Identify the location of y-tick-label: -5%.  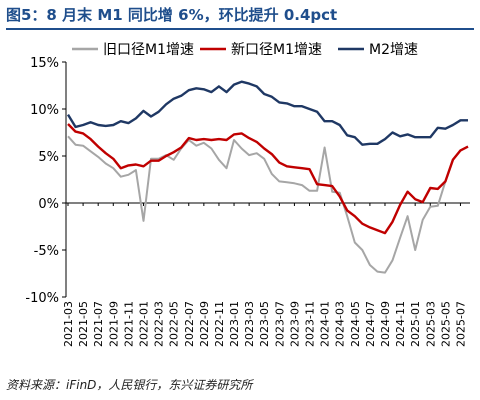
(46, 251).